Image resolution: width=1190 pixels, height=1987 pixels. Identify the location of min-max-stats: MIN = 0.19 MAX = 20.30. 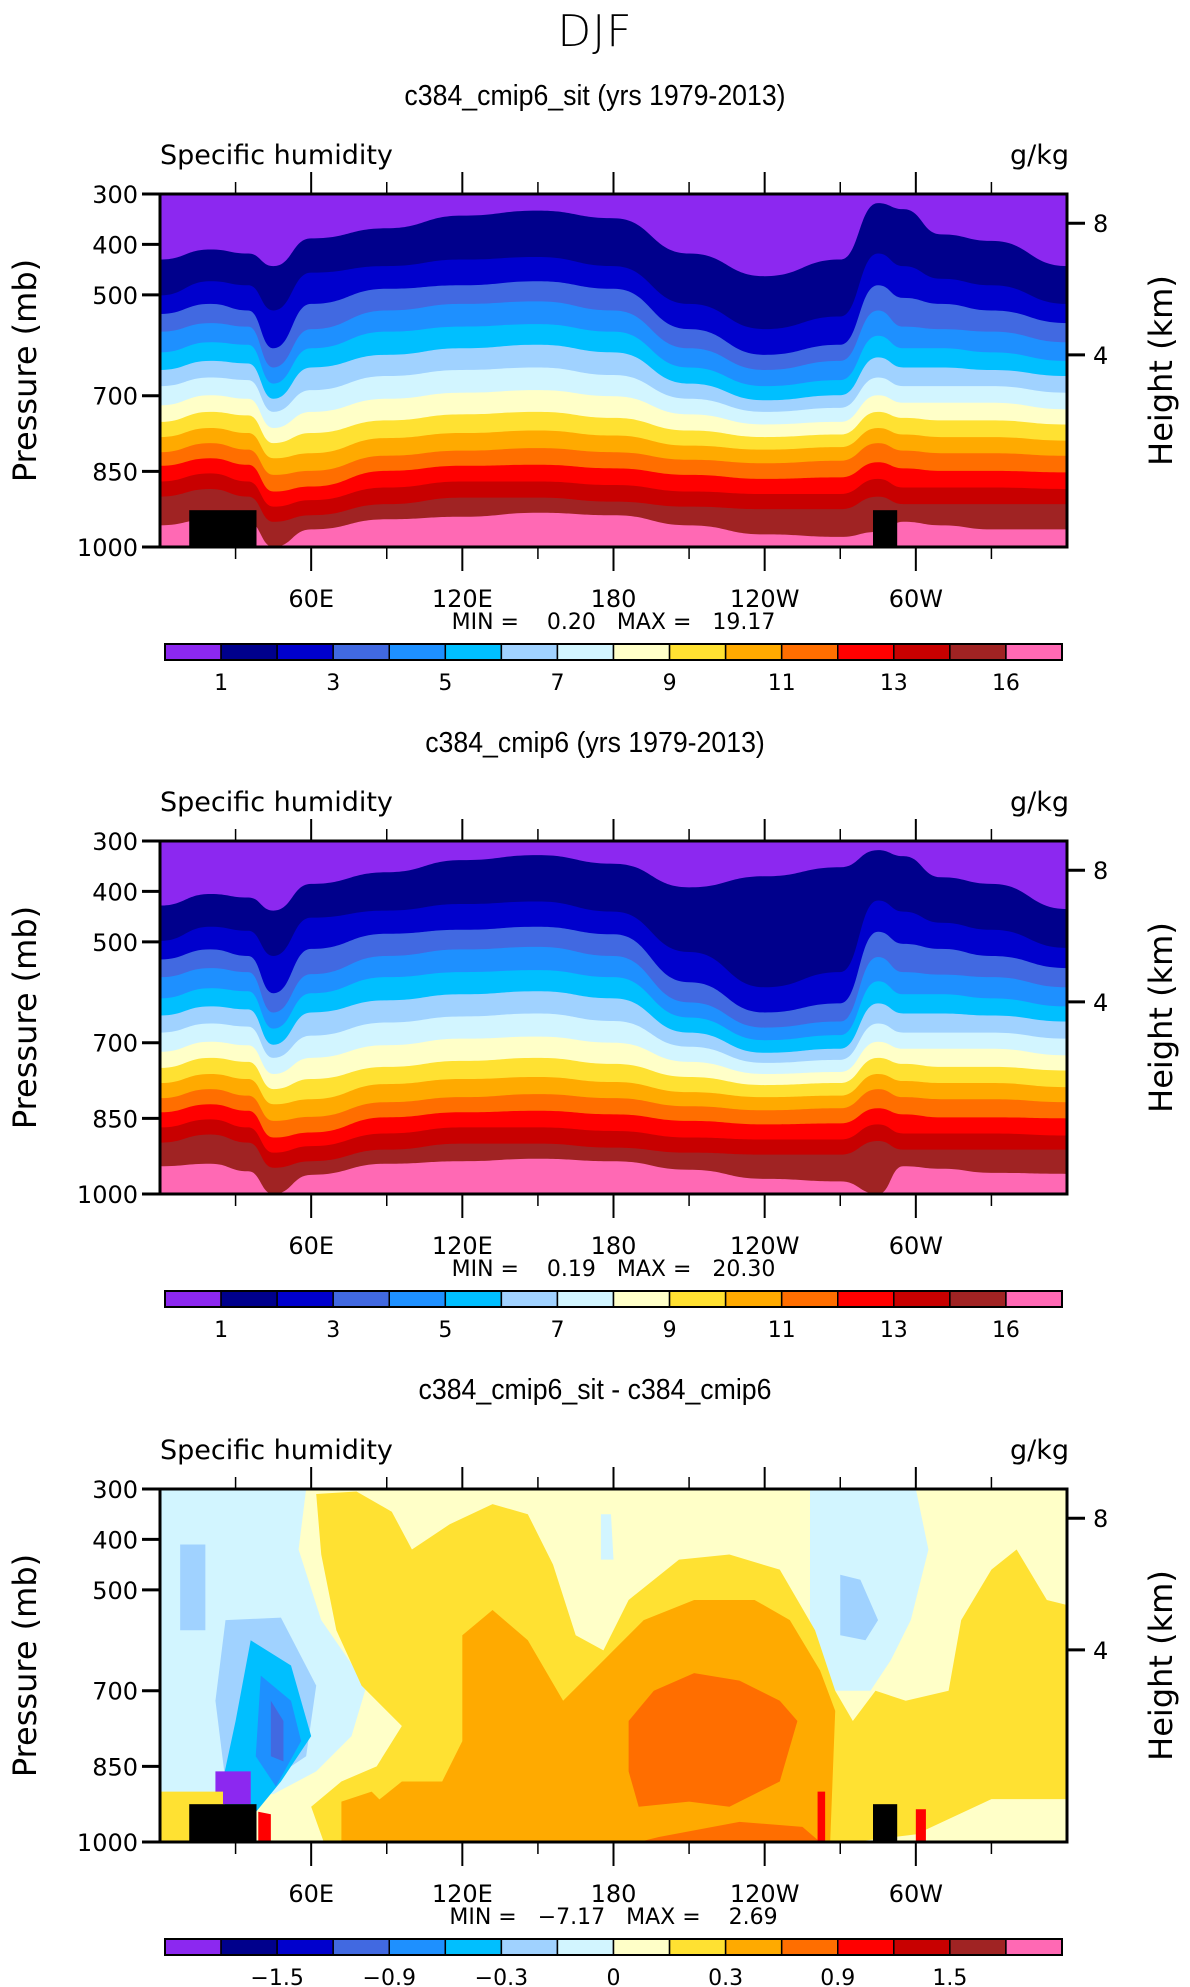
(614, 1269).